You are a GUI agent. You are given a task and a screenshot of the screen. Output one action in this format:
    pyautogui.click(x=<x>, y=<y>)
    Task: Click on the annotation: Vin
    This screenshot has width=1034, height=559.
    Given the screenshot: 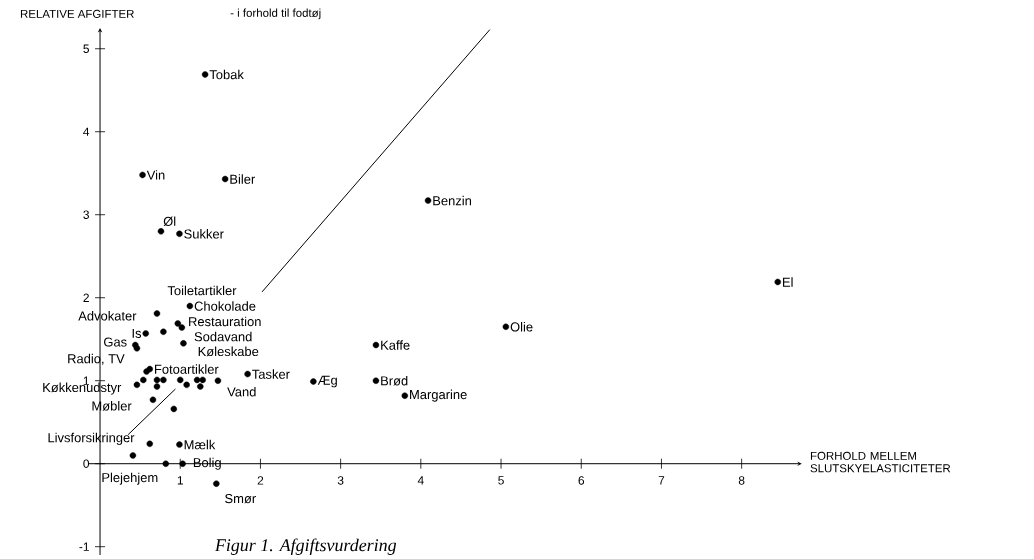 What is the action you would take?
    pyautogui.click(x=155, y=175)
    